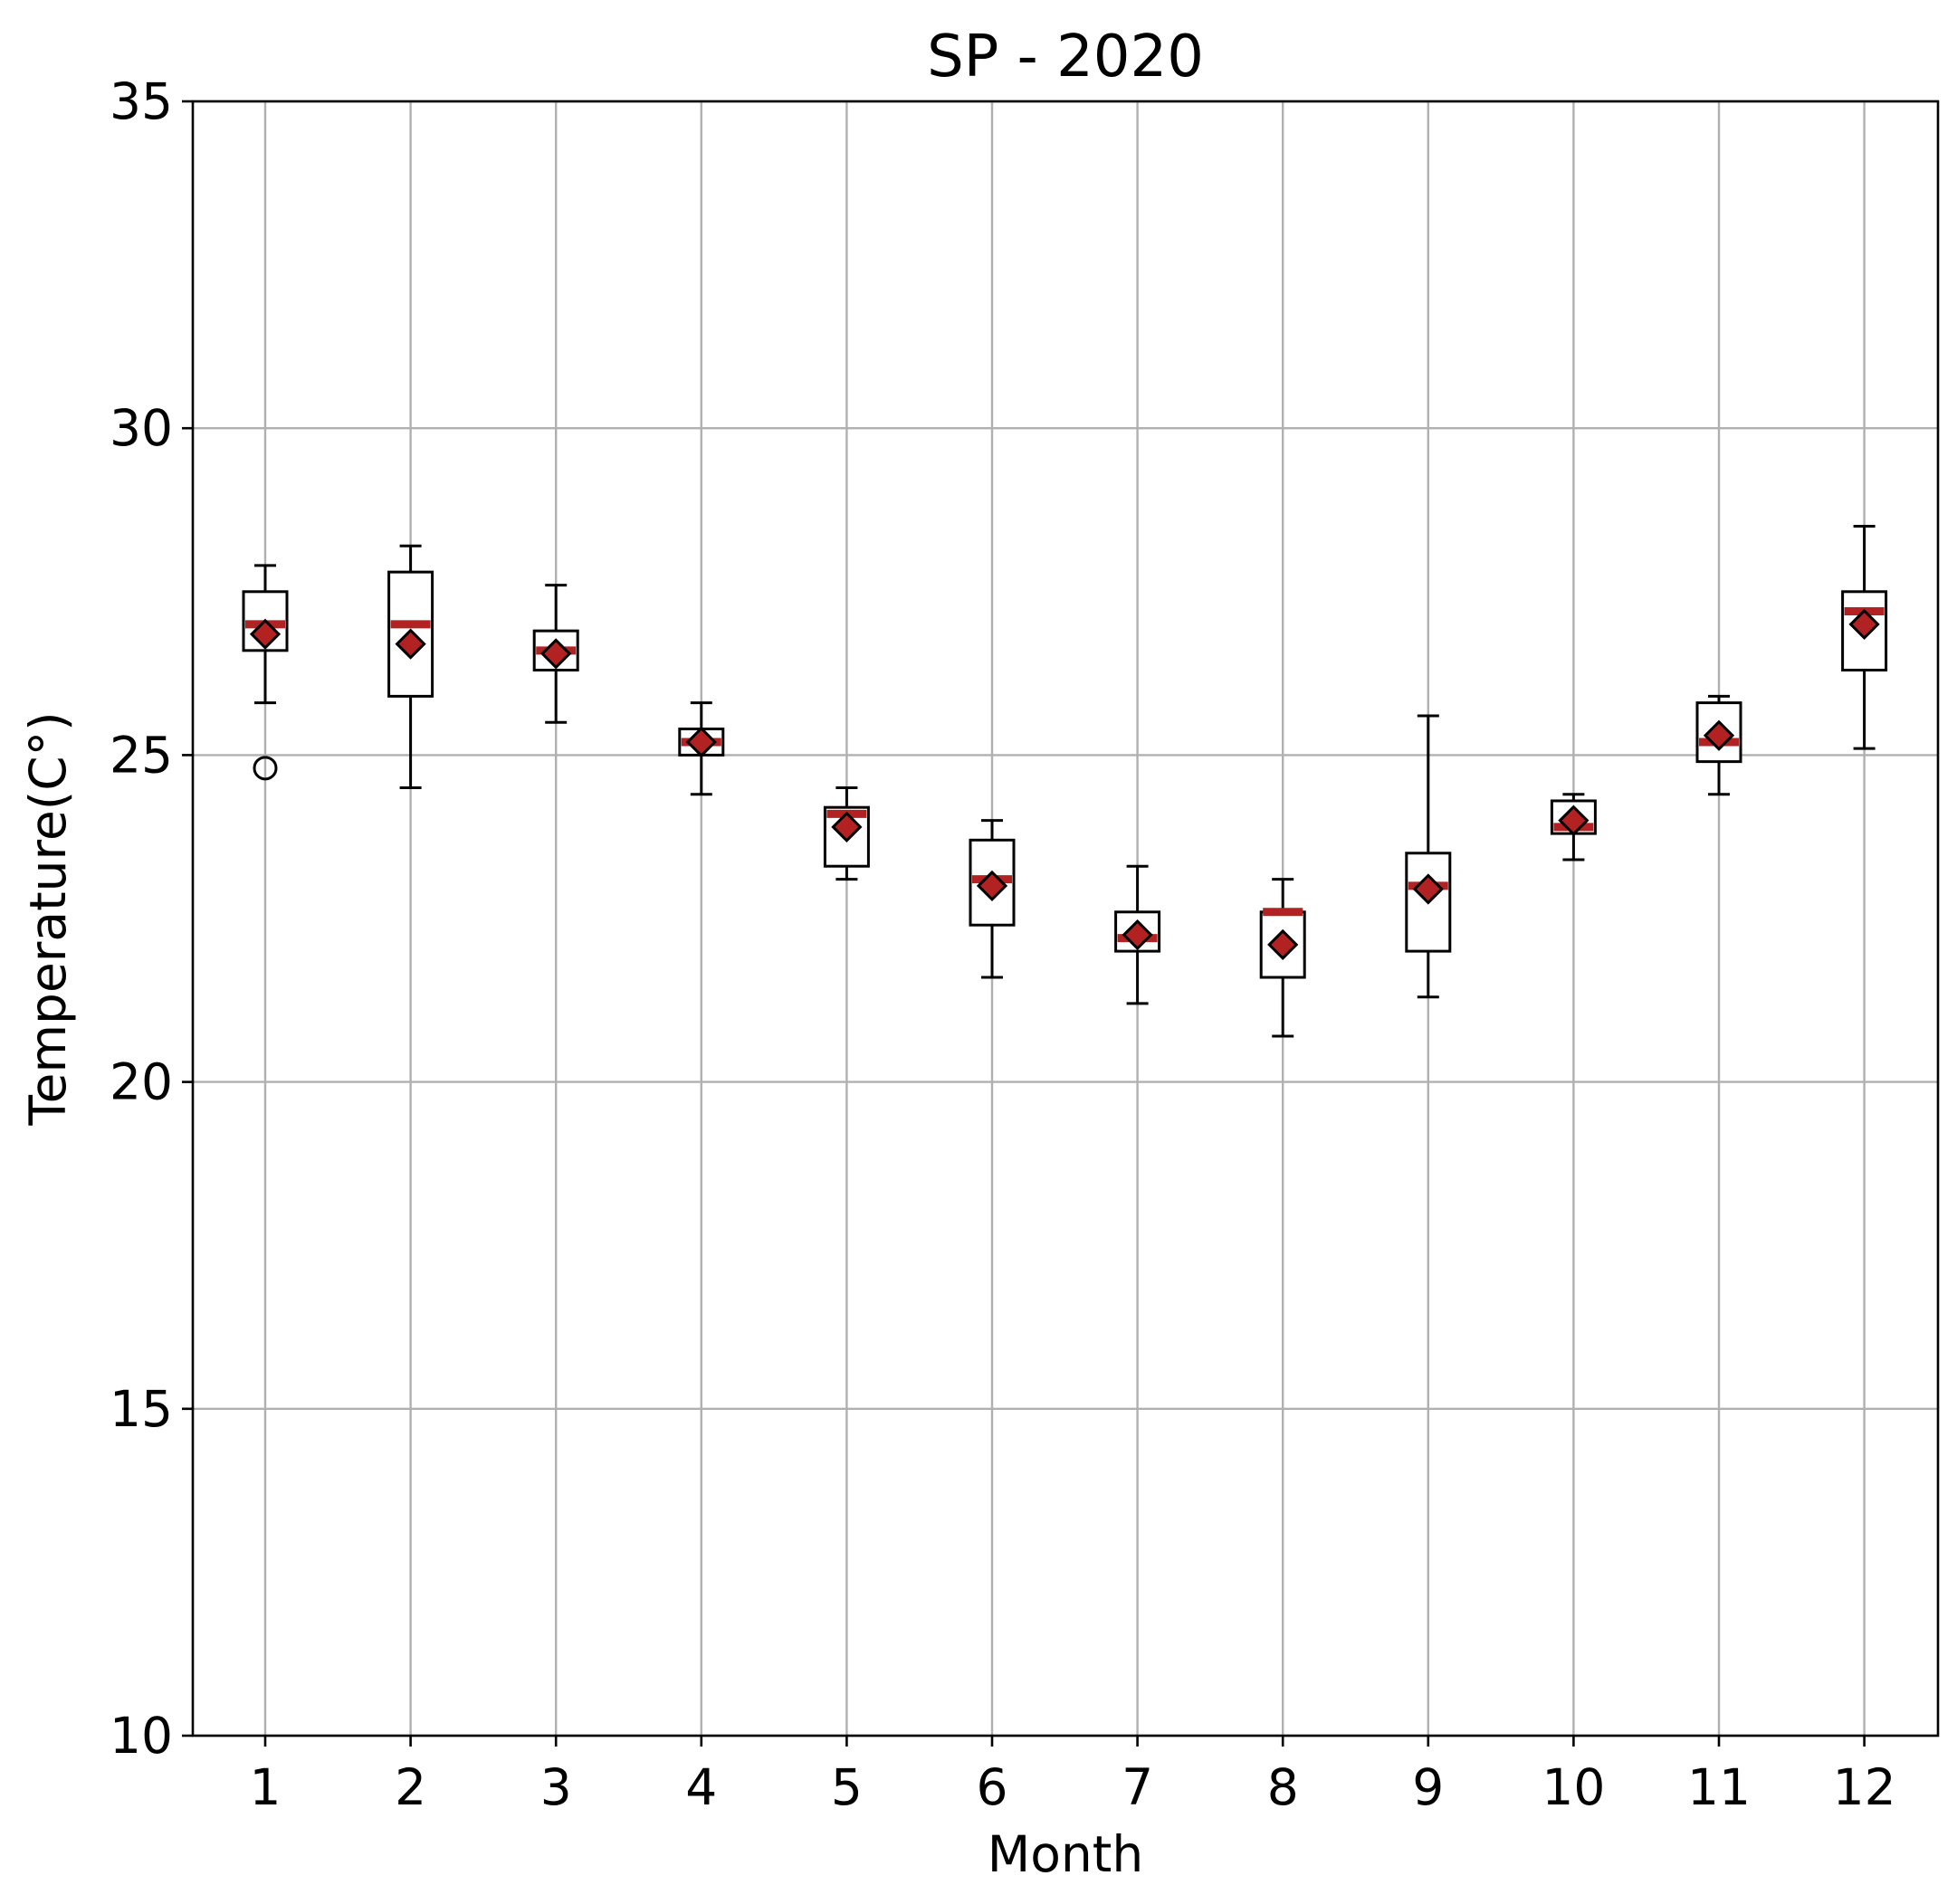  Describe the element at coordinates (1428, 1787) in the screenshot. I see `x-tick-label: 9` at that location.